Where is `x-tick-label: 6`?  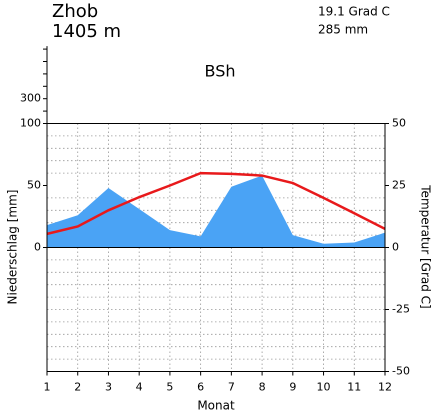 x-tick-label: 6 is located at coordinates (200, 387).